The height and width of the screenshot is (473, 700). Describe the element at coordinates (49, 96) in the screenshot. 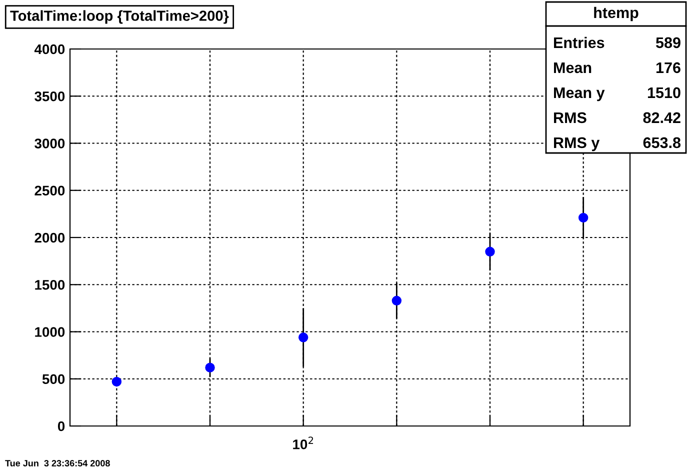

I see `y-tick-label: 3500` at that location.